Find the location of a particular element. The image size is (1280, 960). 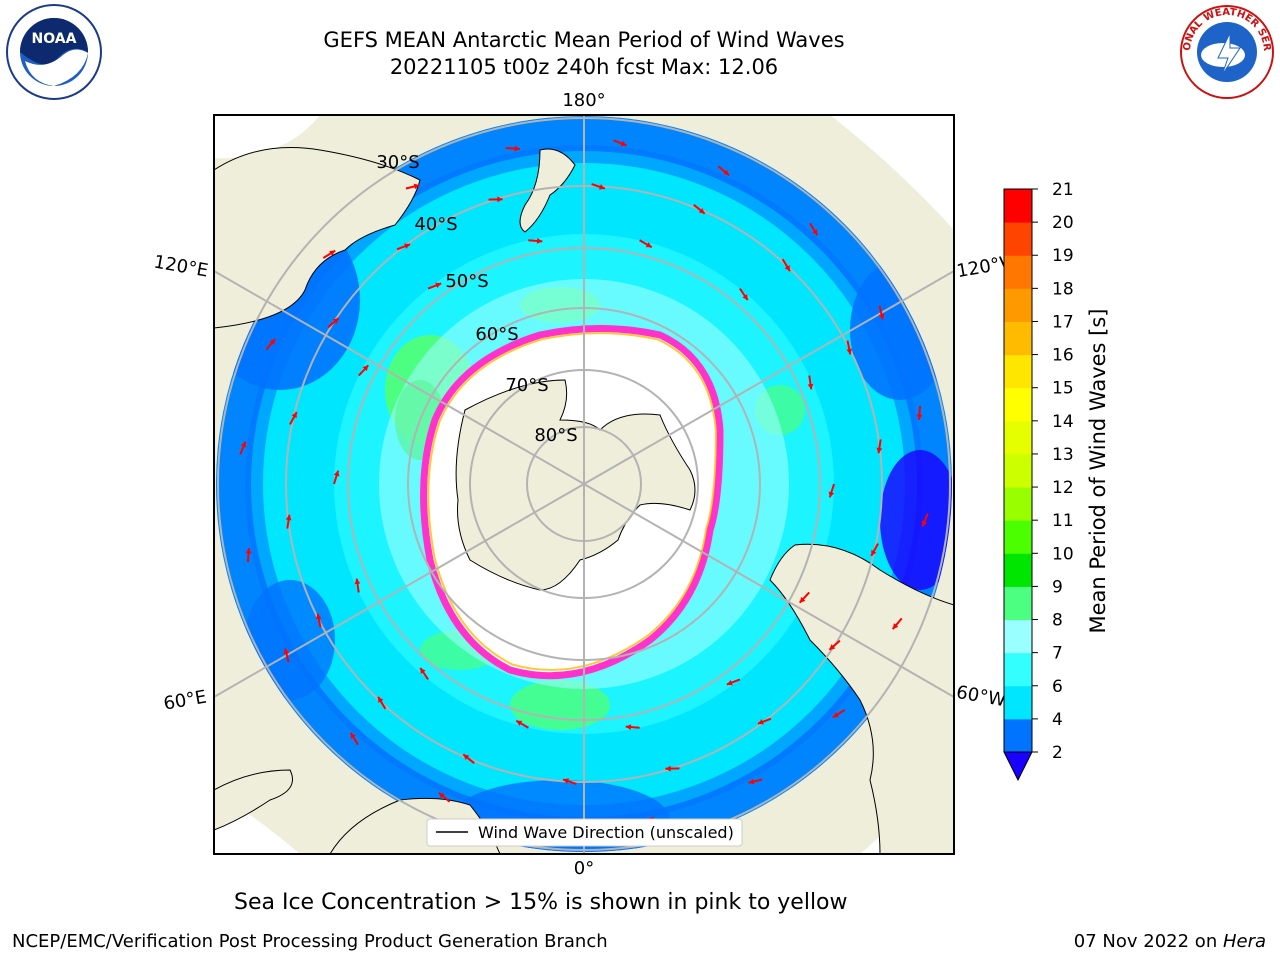

colorbar-tick-label: 21 is located at coordinates (1063, 190).